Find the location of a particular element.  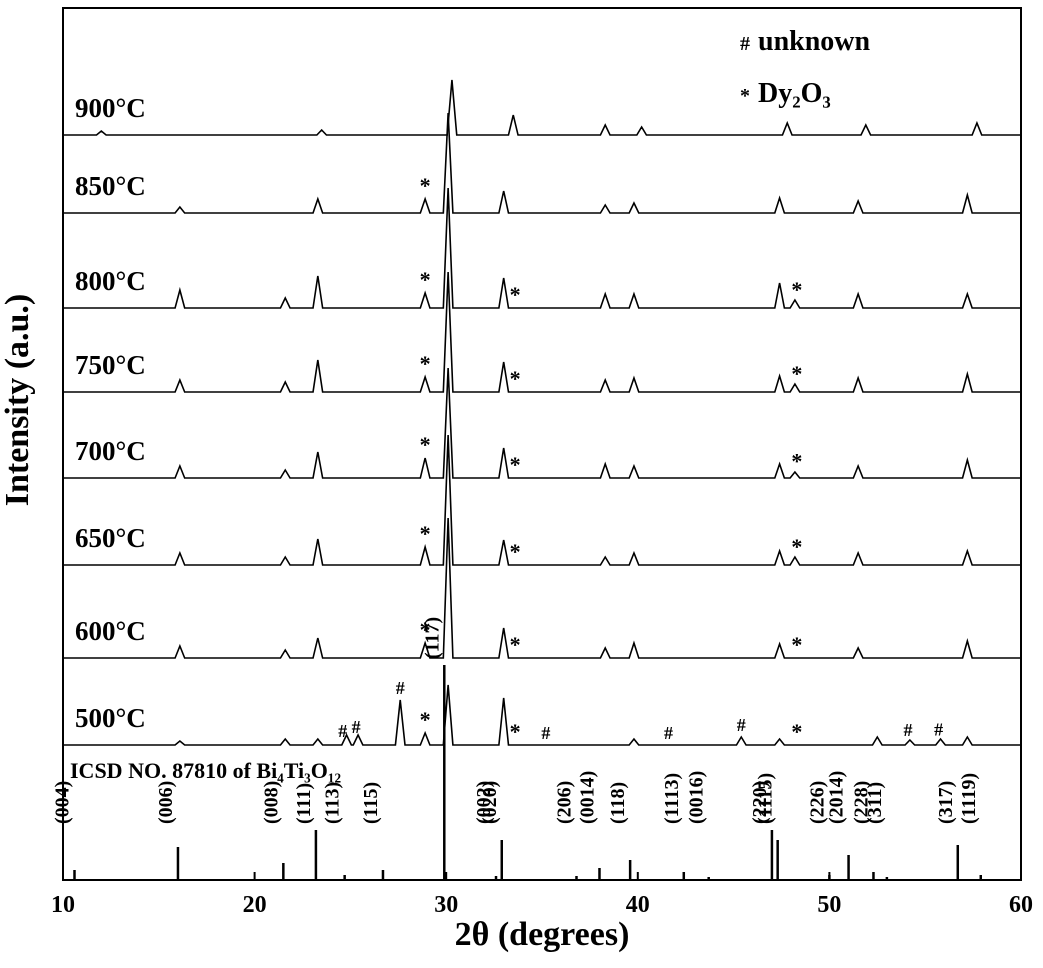

series-label: 800°C is located at coordinates (110, 281).